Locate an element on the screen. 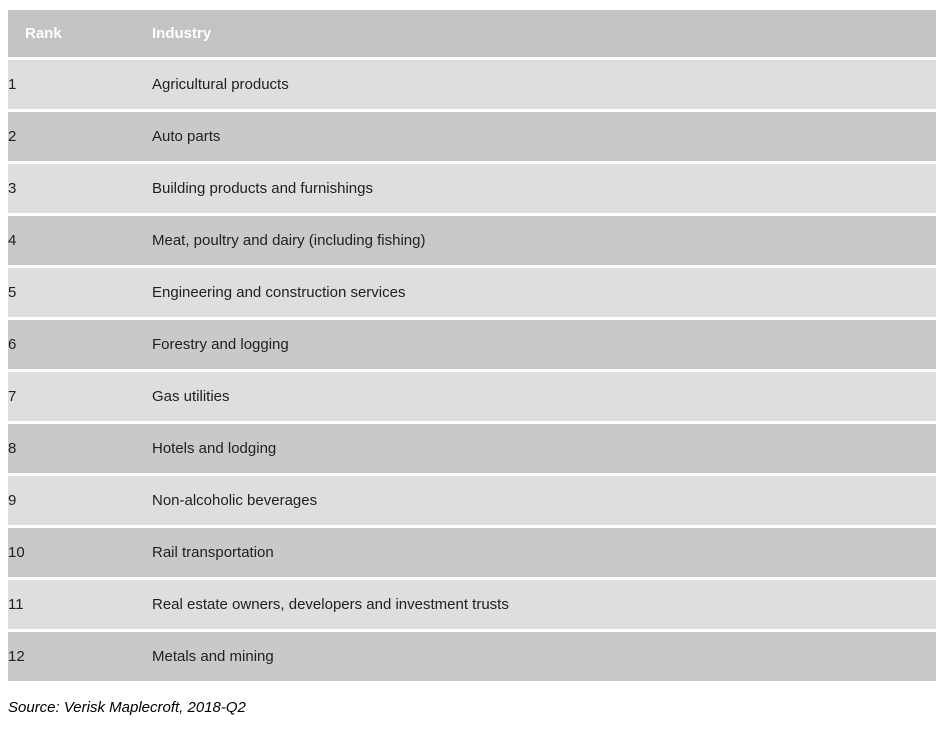  industry-cell: Hotels and lodging is located at coordinates (544, 447).